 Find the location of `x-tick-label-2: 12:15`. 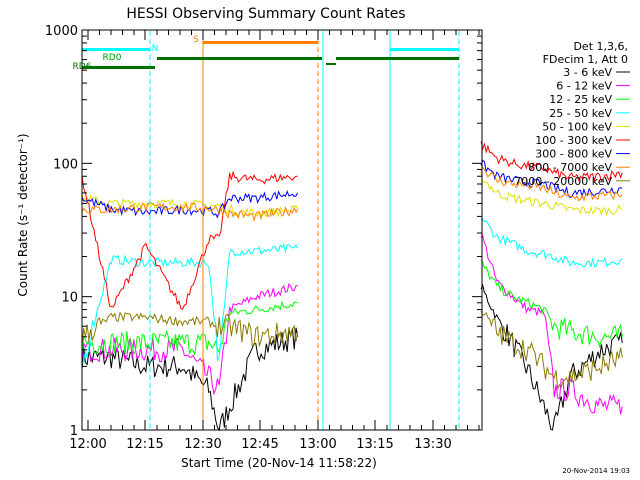

x-tick-label-2: 12:15 is located at coordinates (144, 444).